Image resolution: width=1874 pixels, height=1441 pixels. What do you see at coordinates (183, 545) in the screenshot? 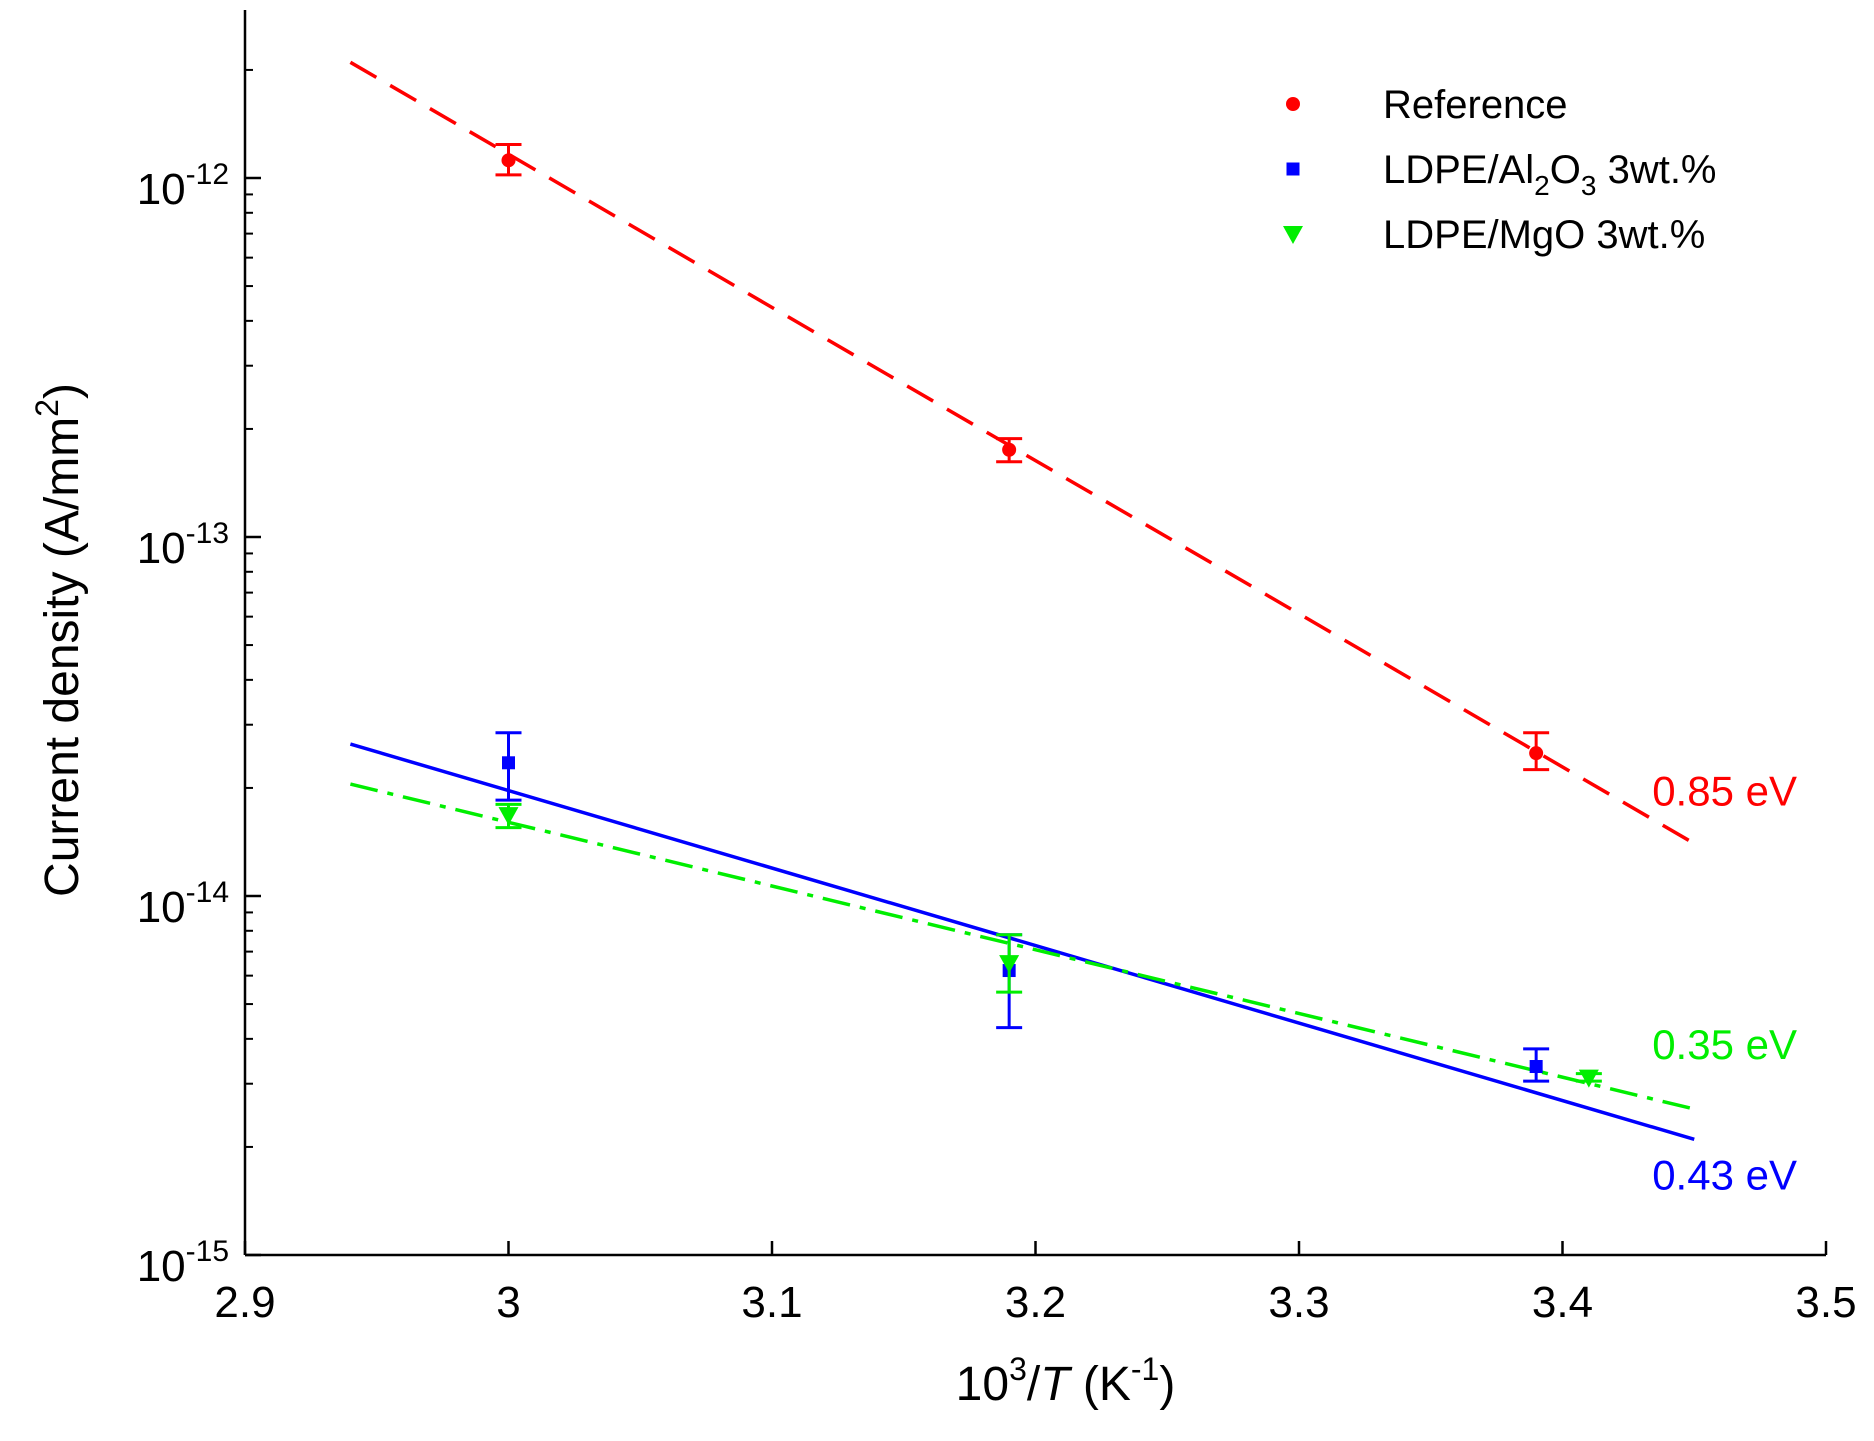
I see `y-tick-label-2: 10-13` at bounding box center [183, 545].